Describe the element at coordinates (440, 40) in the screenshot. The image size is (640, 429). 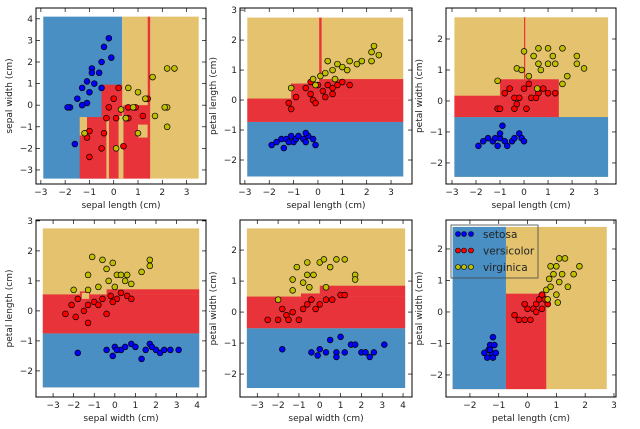
I see `y-tick-label: 2` at that location.